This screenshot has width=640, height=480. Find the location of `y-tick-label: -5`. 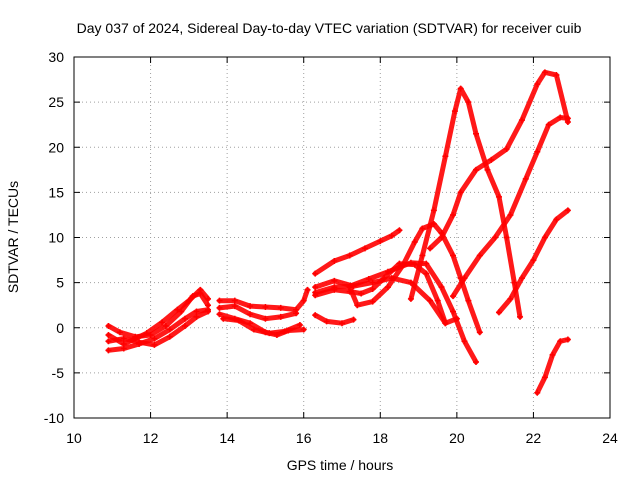

y-tick-label: -5 is located at coordinates (58, 373).